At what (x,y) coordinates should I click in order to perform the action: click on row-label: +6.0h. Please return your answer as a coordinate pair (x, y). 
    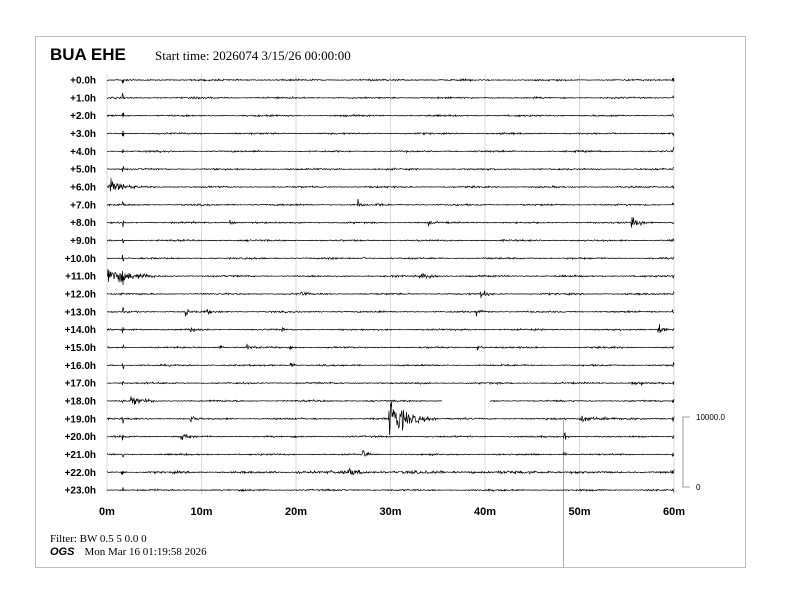
    Looking at the image, I should click on (83, 187).